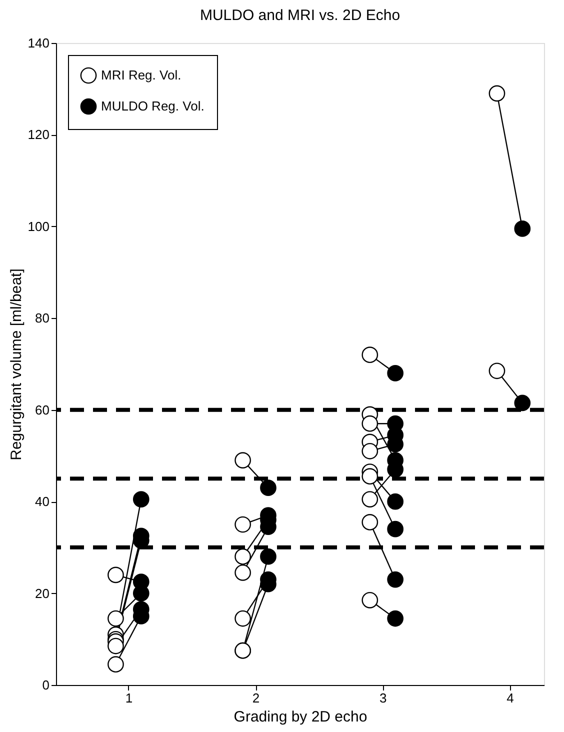 The height and width of the screenshot is (732, 564). What do you see at coordinates (42, 318) in the screenshot?
I see `y-tick-label: 80` at bounding box center [42, 318].